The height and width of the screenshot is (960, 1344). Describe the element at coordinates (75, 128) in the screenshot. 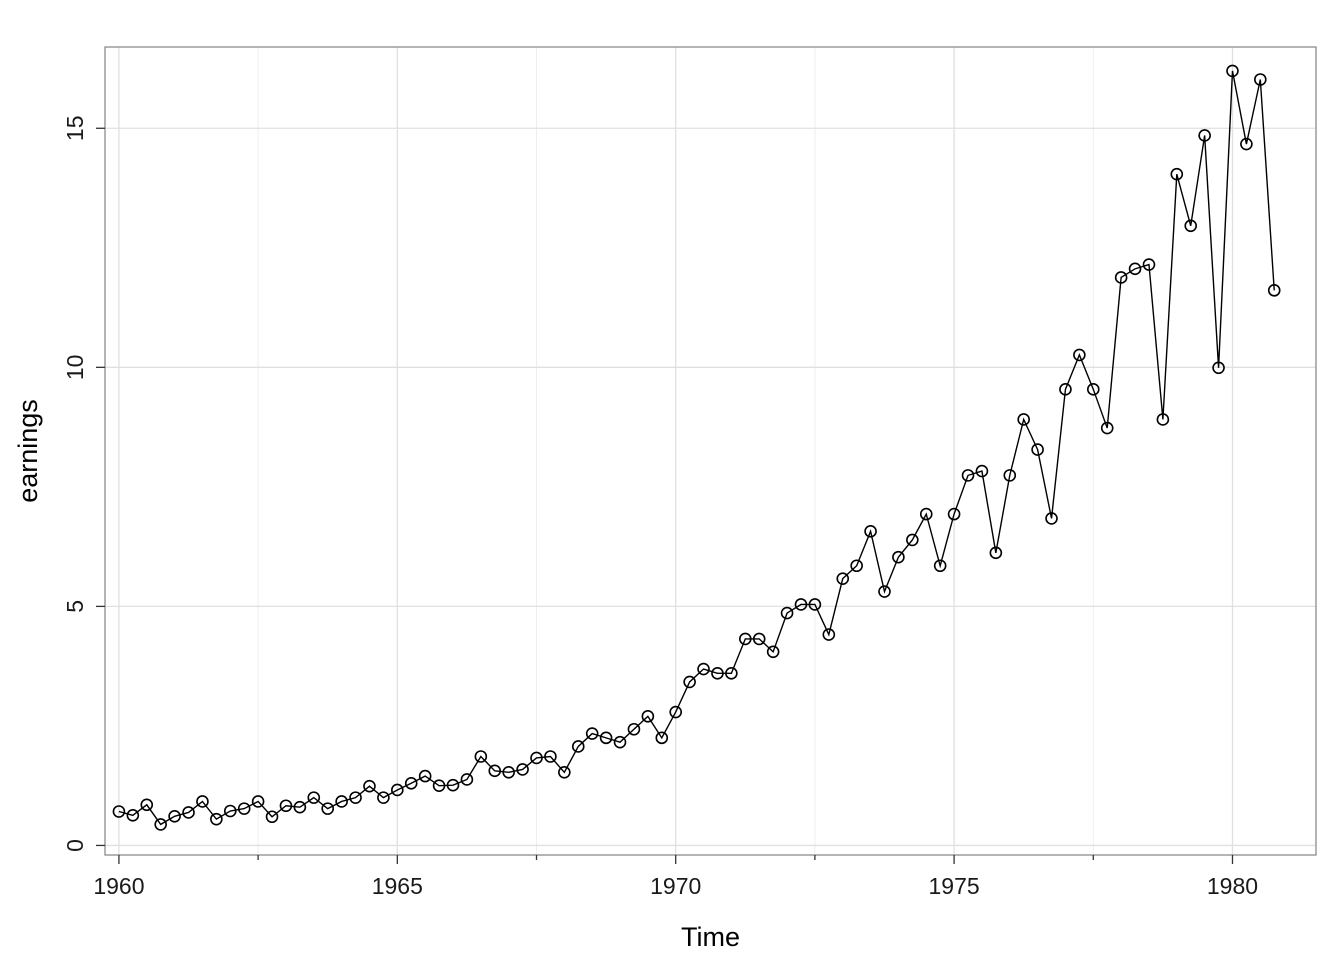

I see `y-tick-label: 15` at that location.